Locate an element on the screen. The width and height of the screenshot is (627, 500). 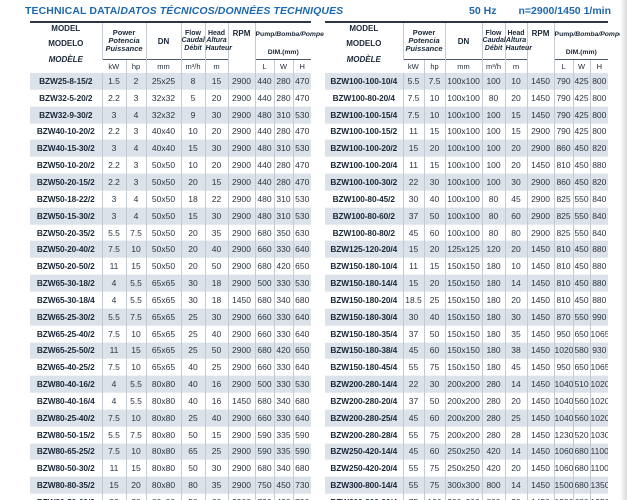
value-cell: 1500 is located at coordinates (563, 496).